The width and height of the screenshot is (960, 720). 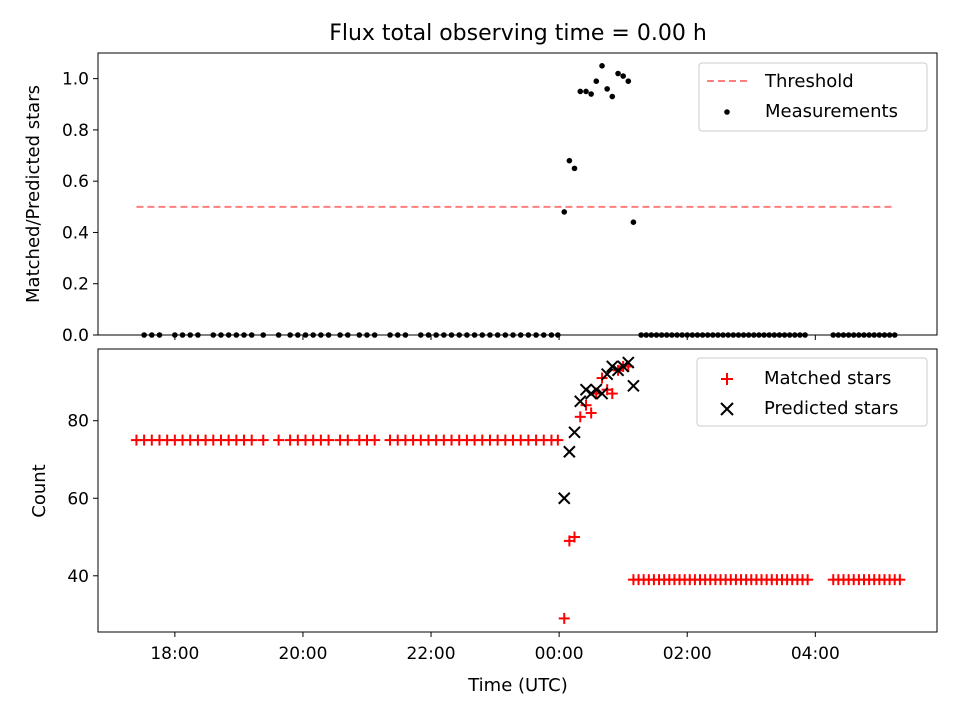 I want to click on bottom-y-axis-label: Count, so click(x=39, y=490).